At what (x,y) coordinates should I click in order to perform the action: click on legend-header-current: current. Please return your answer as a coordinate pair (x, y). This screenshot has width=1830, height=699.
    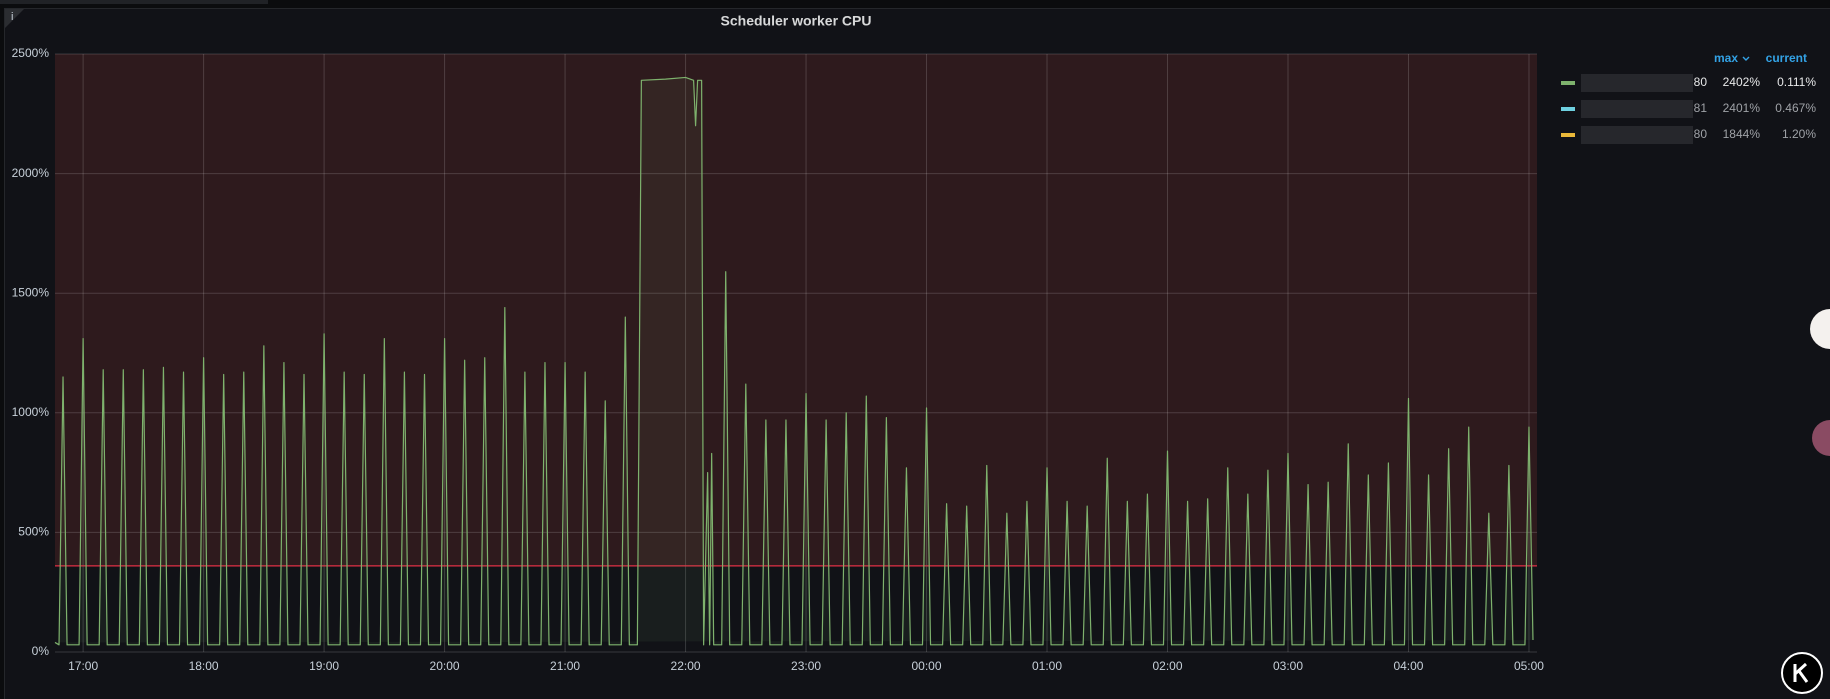
    Looking at the image, I should click on (1786, 58).